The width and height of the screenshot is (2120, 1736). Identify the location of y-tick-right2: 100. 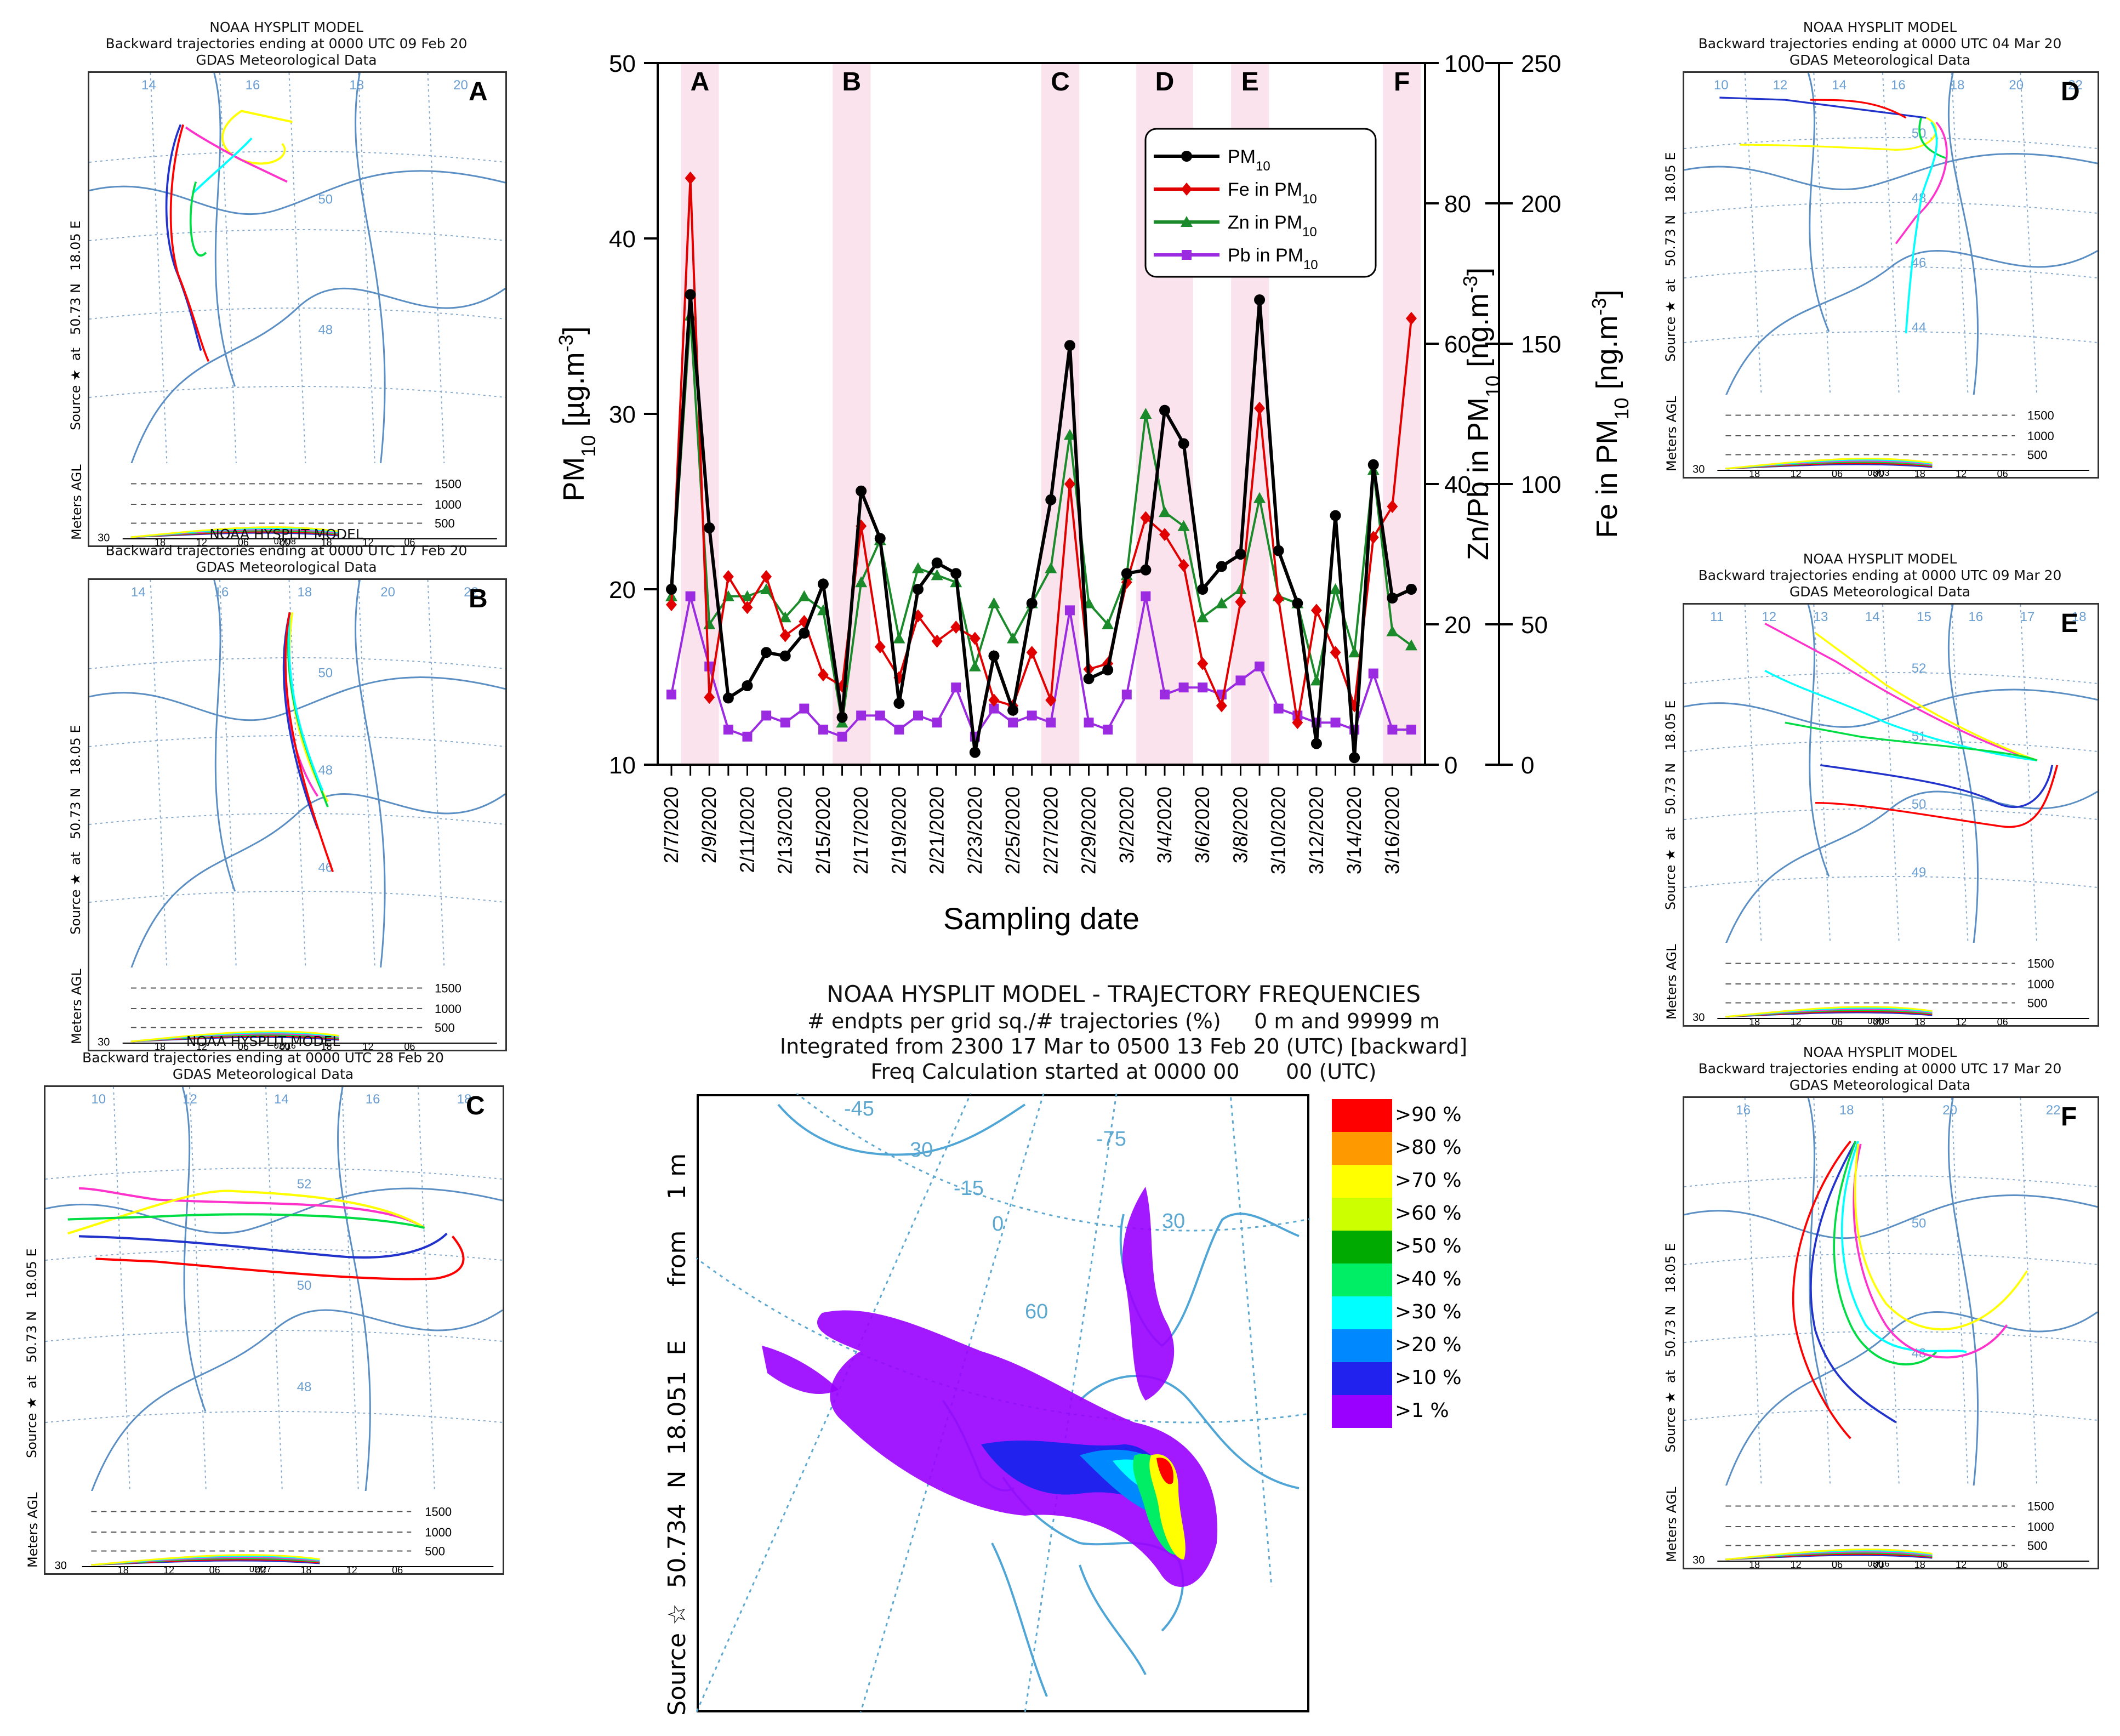
(1541, 484).